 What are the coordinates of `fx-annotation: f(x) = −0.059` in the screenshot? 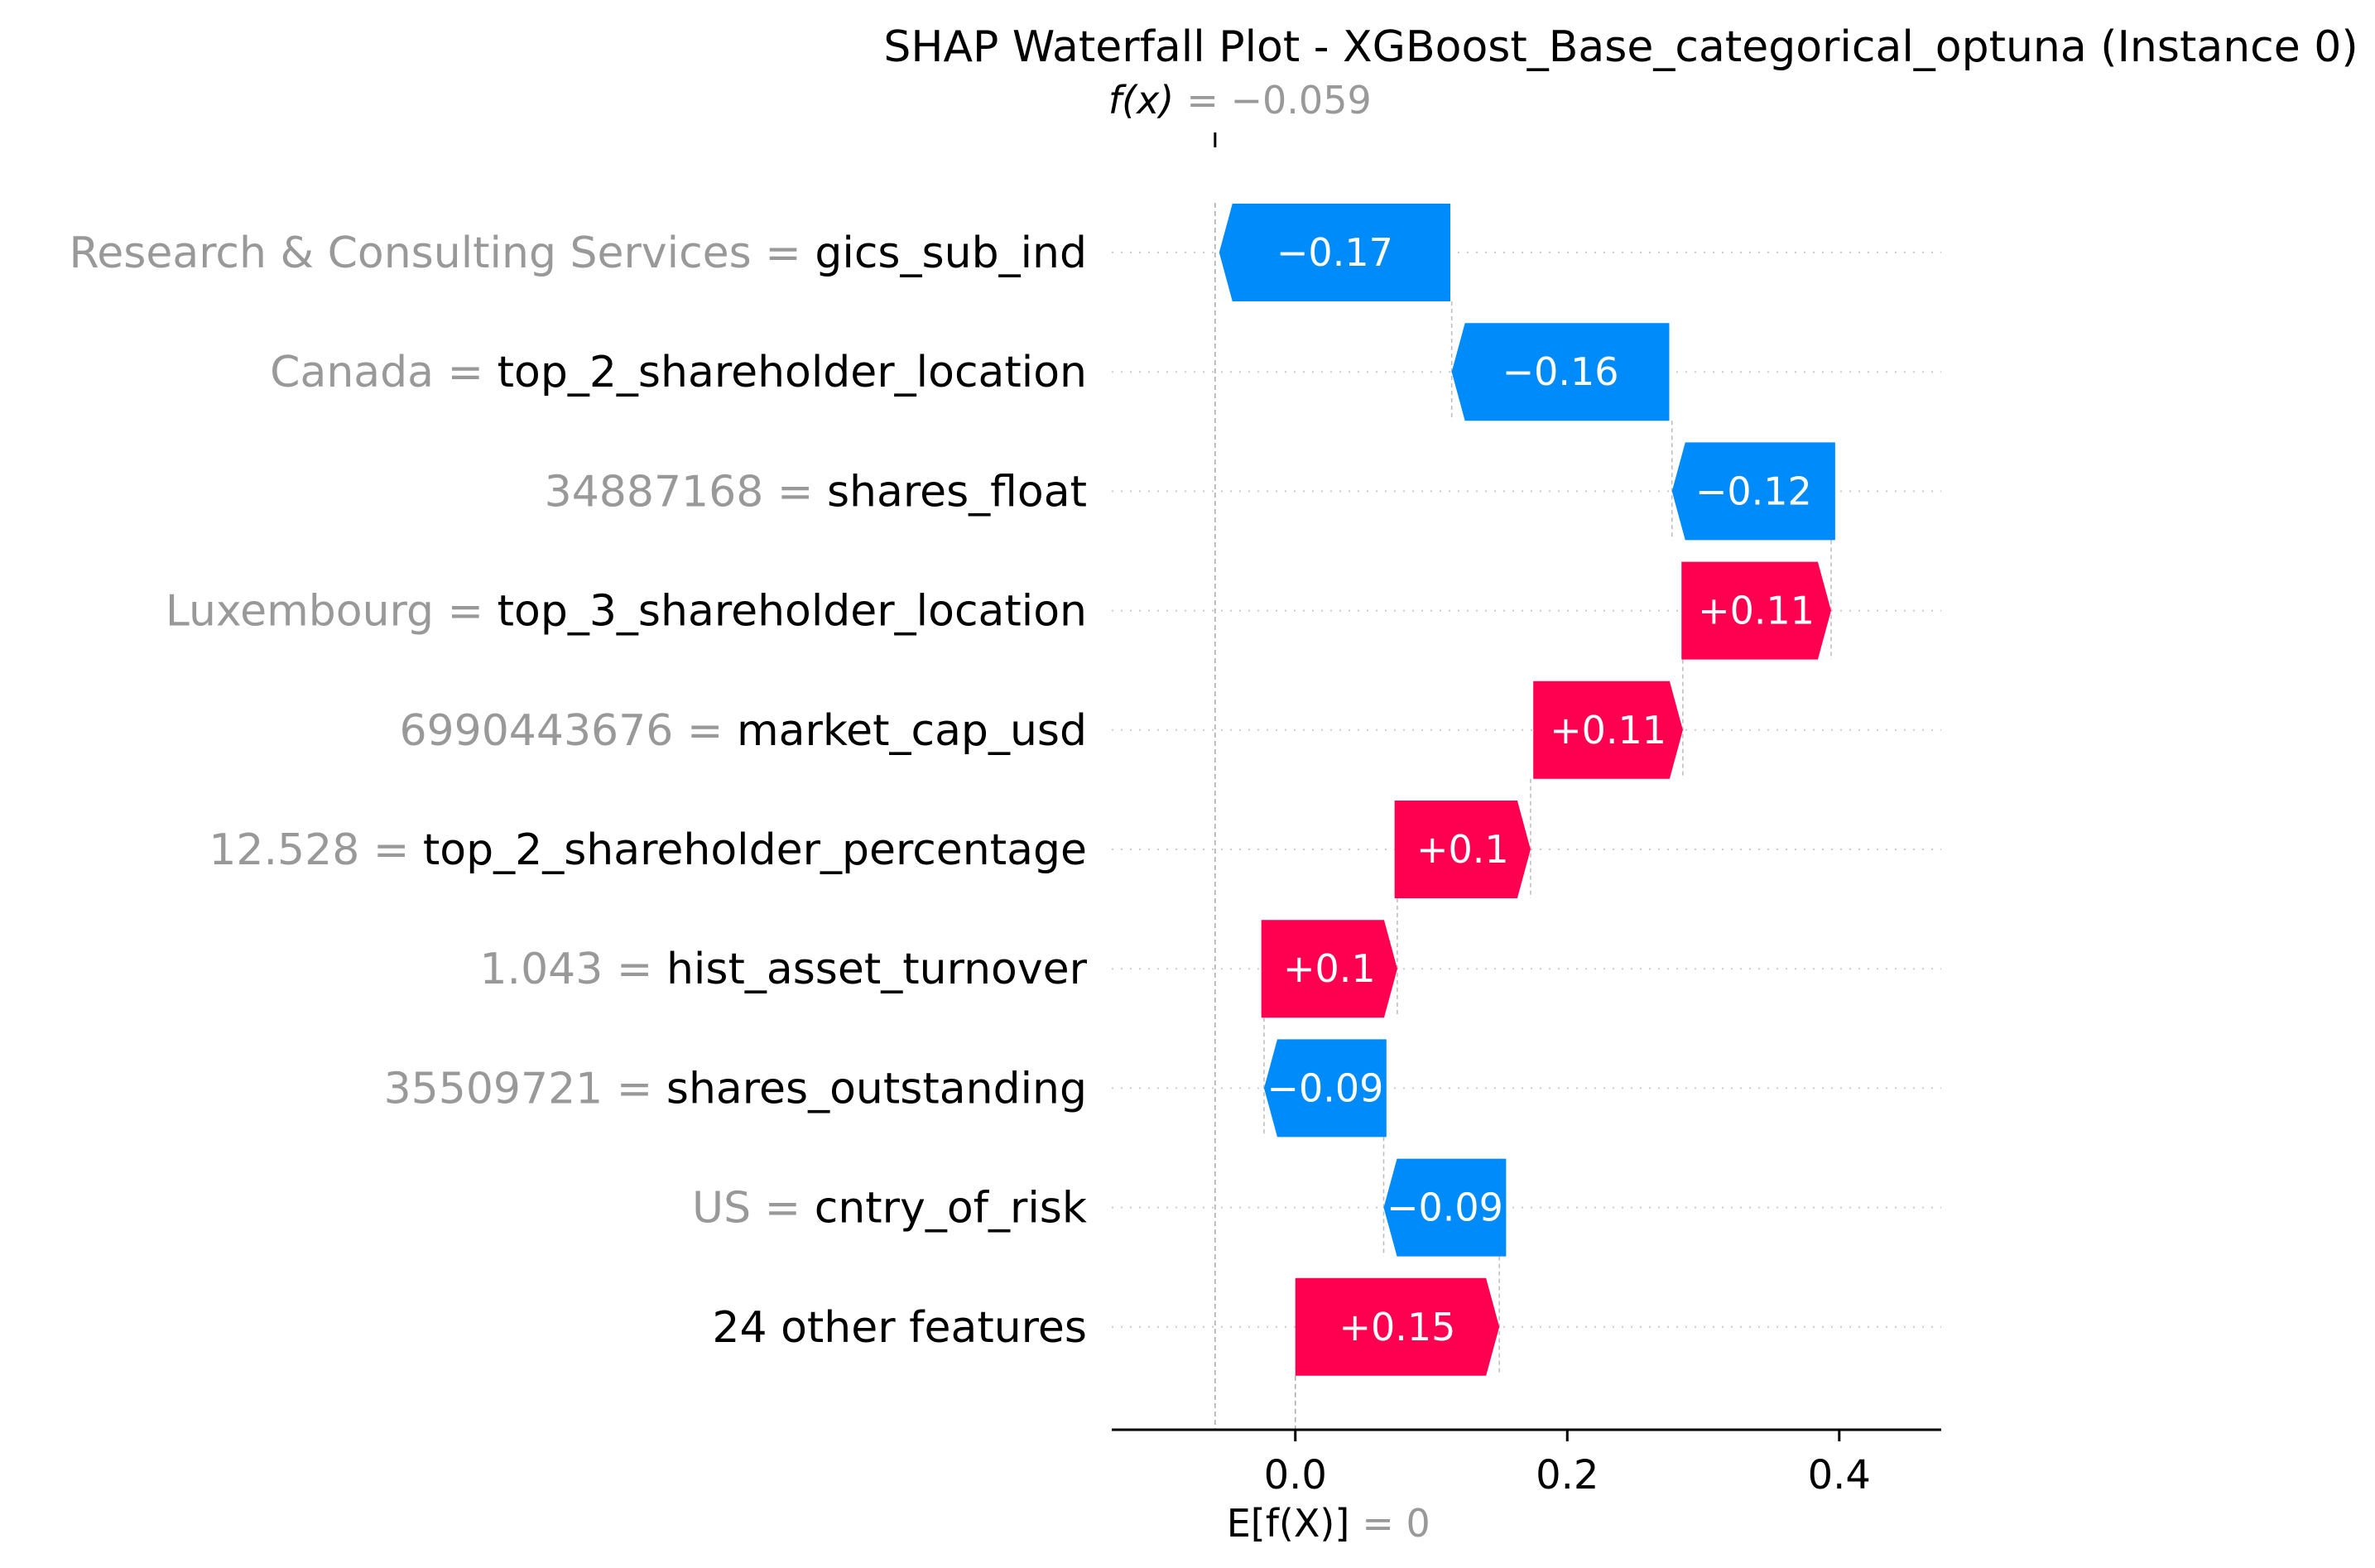 It's located at (1240, 100).